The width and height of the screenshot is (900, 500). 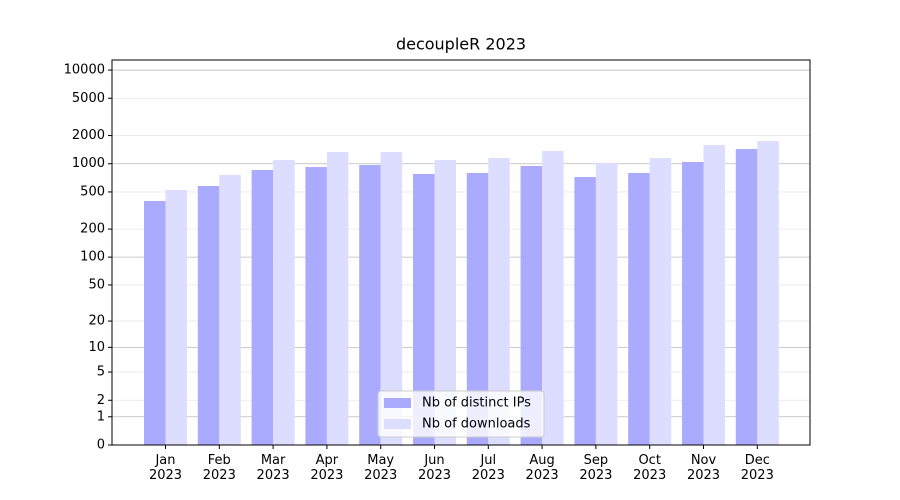 I want to click on legend-box, so click(x=461, y=414).